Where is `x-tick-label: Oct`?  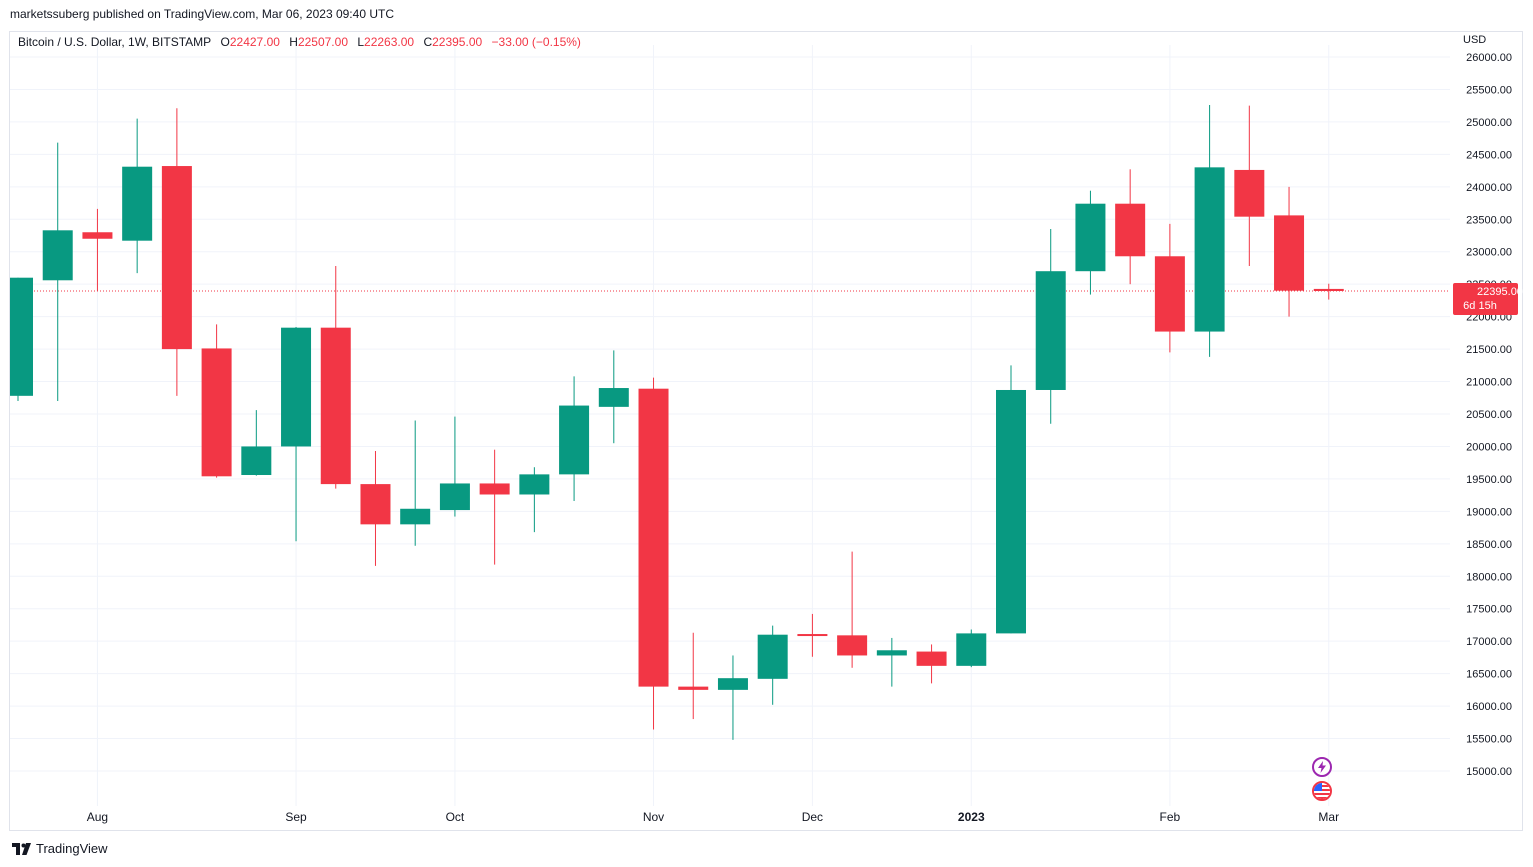
x-tick-label: Oct is located at coordinates (455, 817).